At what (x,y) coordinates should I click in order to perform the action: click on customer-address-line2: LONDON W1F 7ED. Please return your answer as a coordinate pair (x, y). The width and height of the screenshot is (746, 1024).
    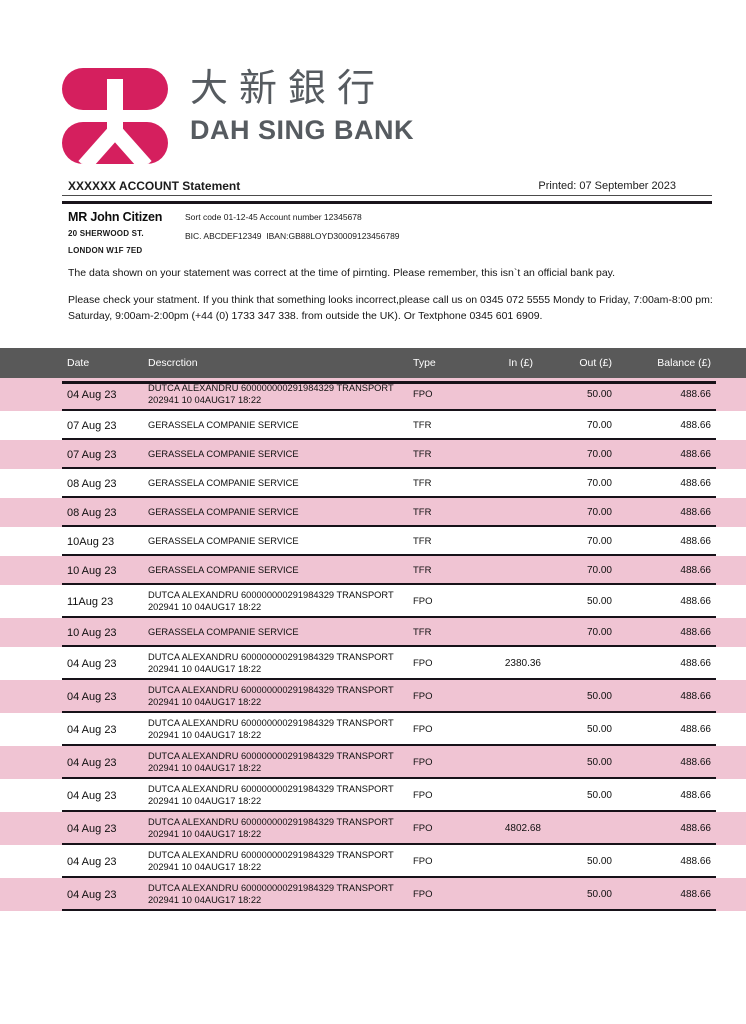
    Looking at the image, I should click on (105, 250).